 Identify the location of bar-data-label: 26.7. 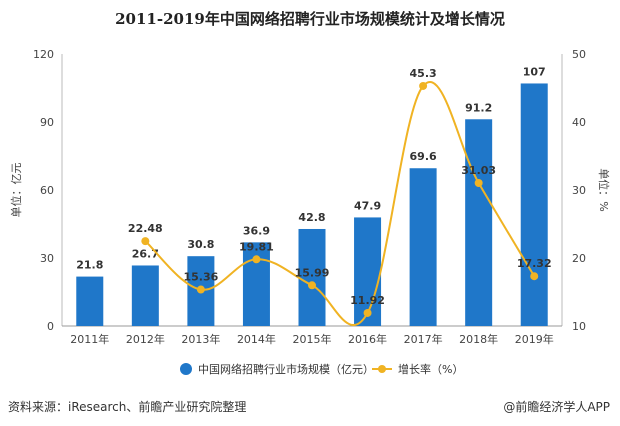
(145, 253).